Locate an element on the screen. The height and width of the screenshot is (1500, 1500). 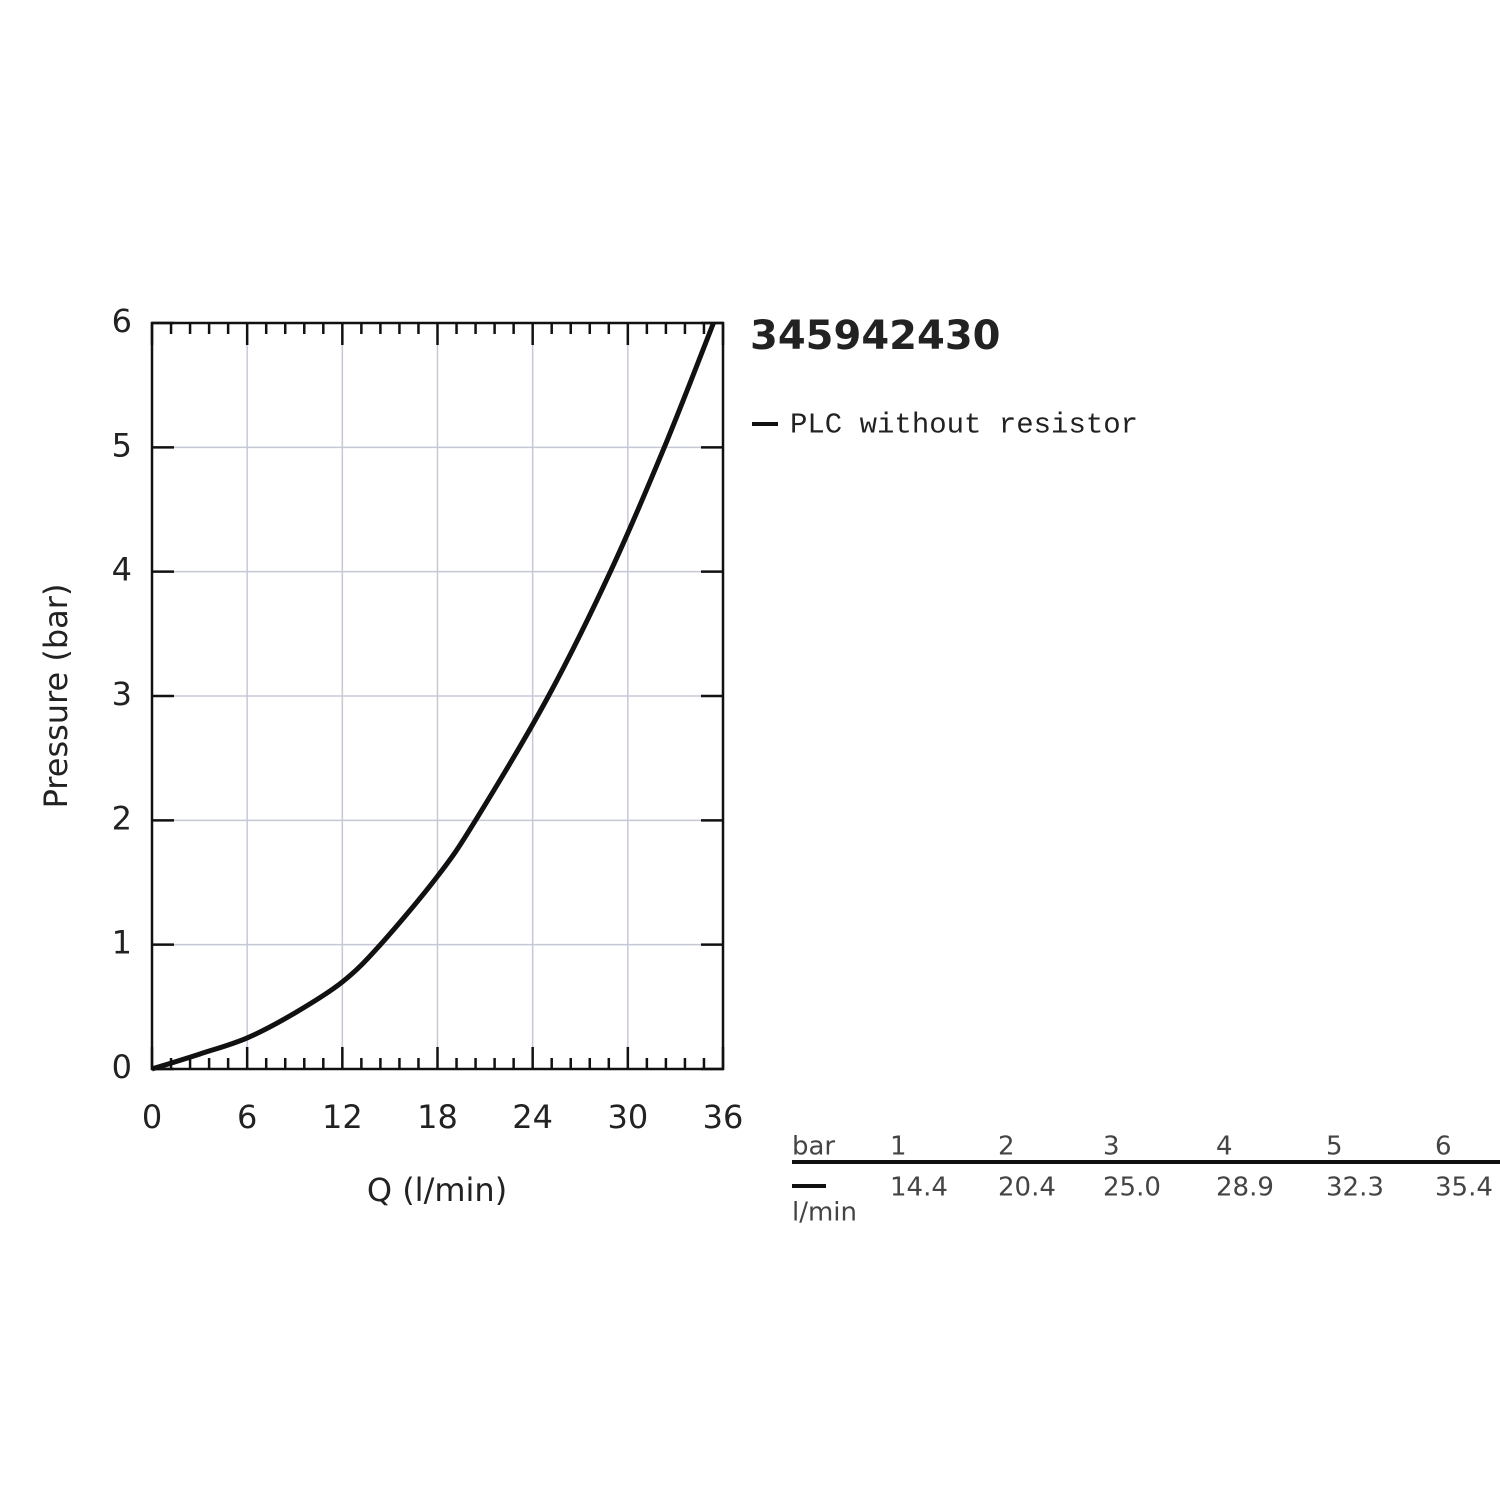
x-tick-label: 24 is located at coordinates (532, 1117).